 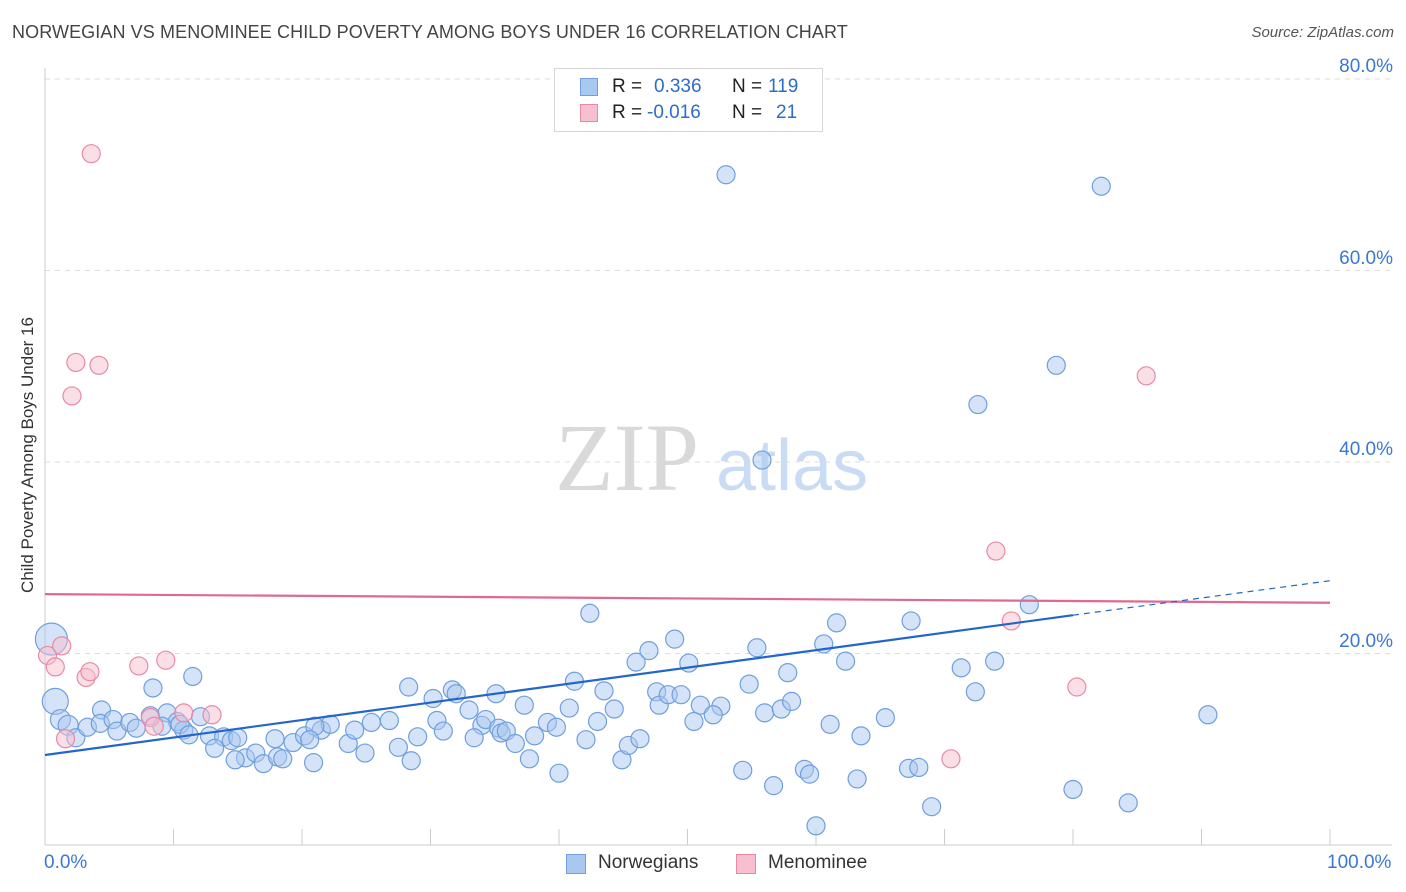 I want to click on x-tick-label-min: 0.0%, so click(x=66, y=862).